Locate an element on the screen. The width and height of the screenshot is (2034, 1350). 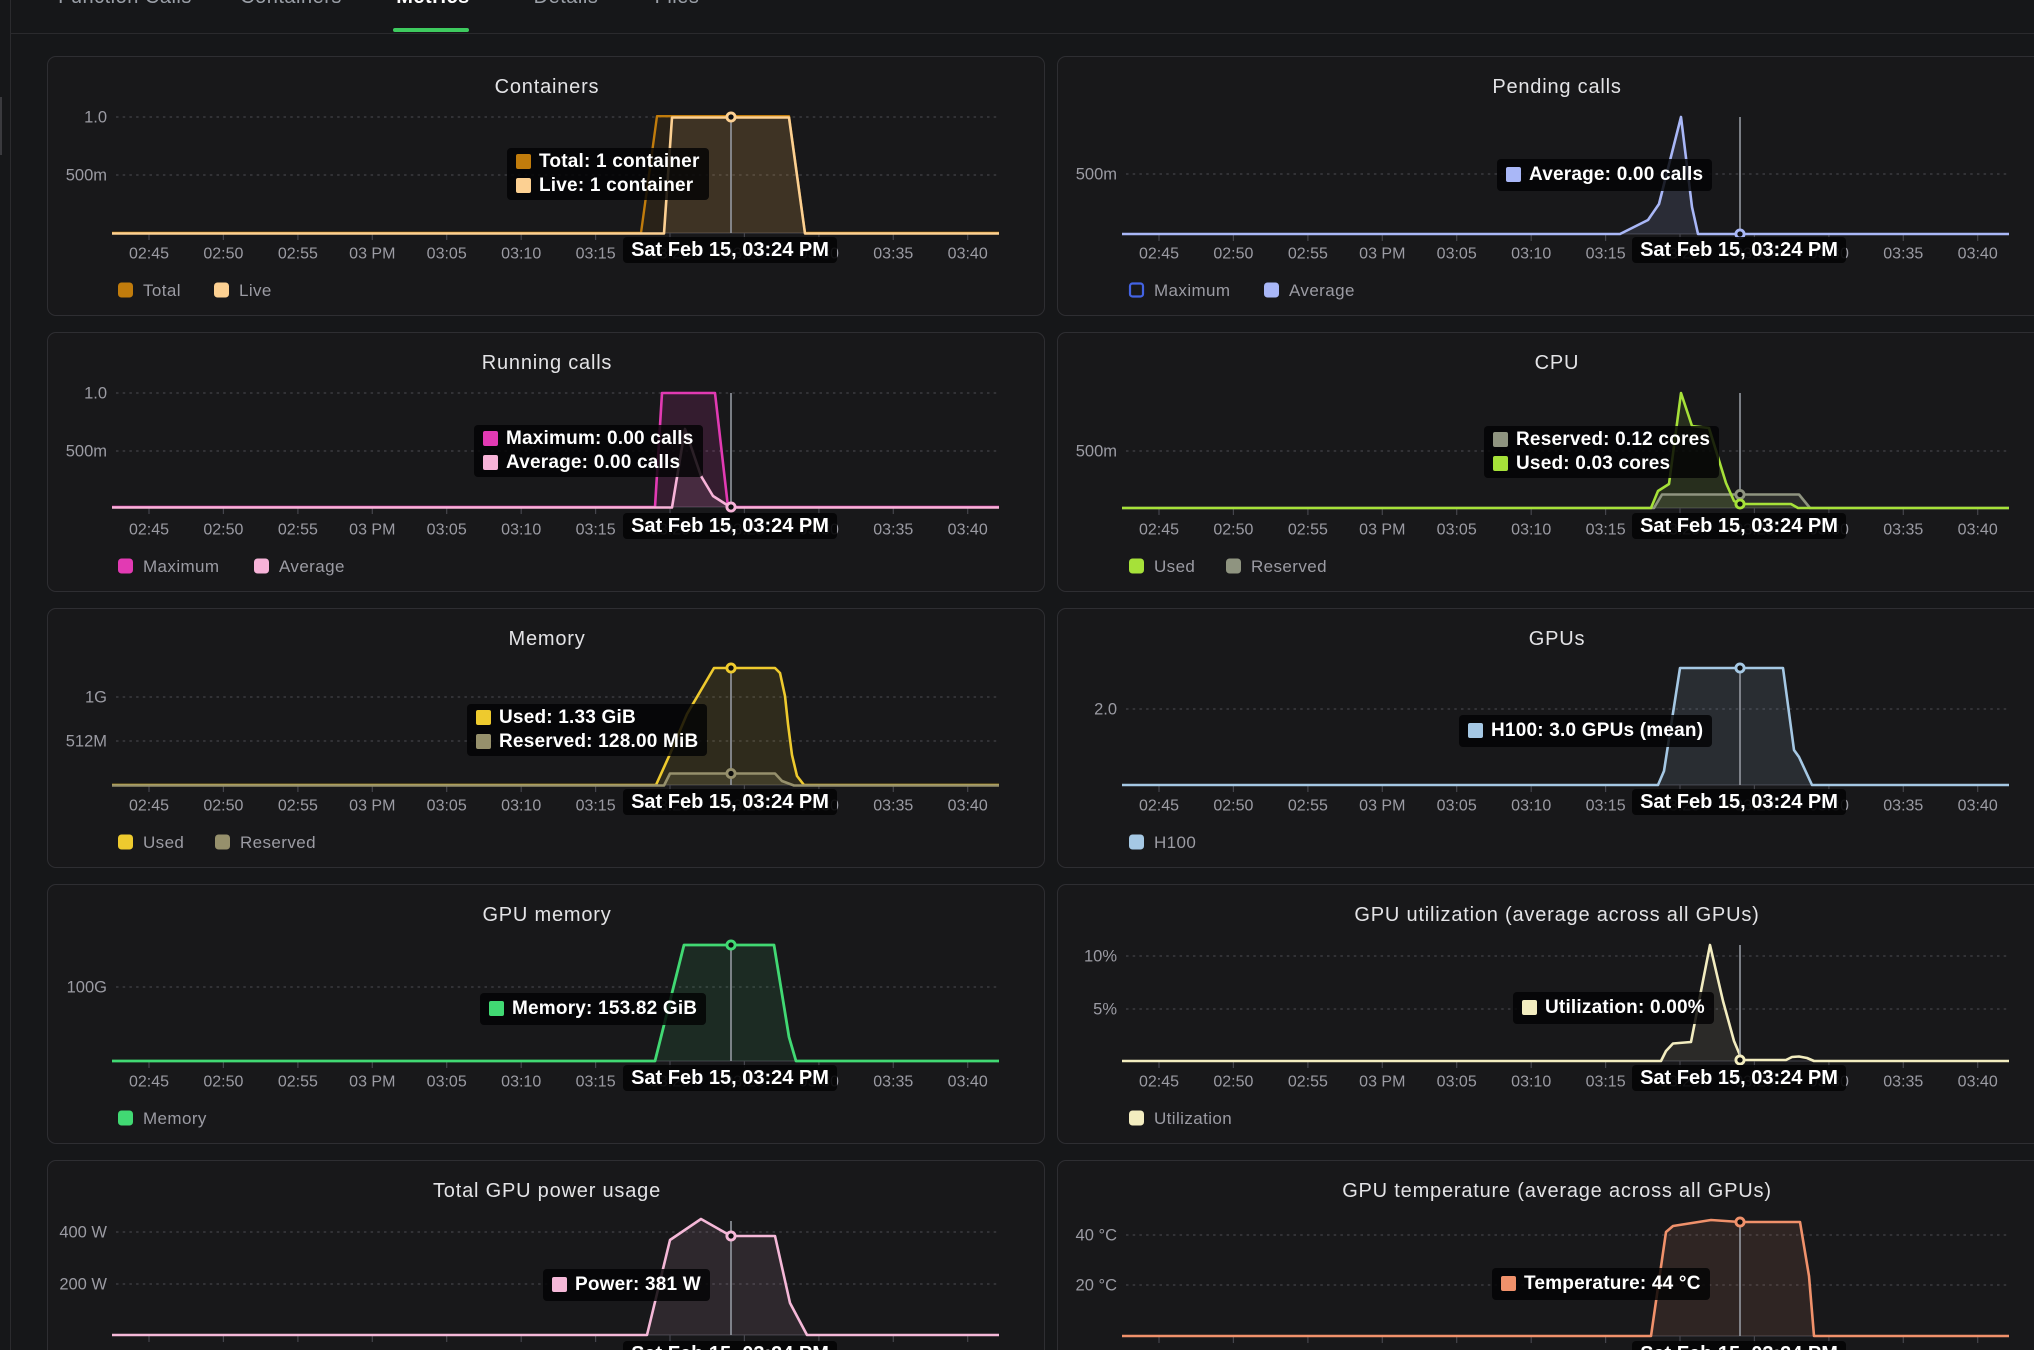
svg-text: 20 °C is located at coordinates (1097, 1286).